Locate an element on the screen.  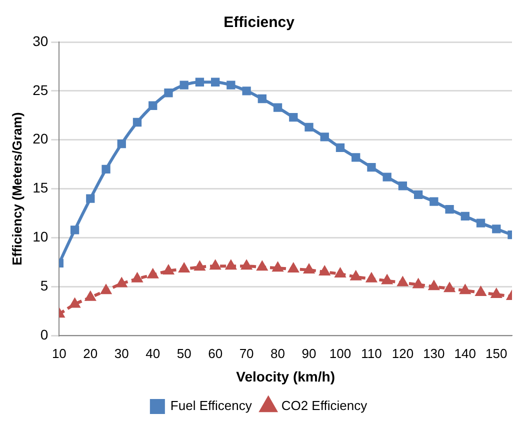
x-tick-label: 20 is located at coordinates (90, 353).